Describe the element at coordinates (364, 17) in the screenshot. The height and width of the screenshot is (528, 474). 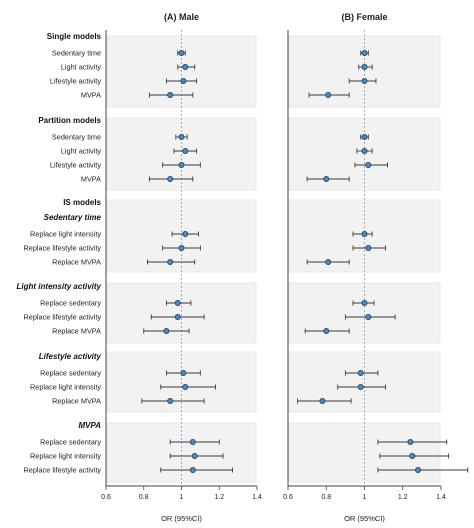
I see `panel-title: (B) Female` at that location.